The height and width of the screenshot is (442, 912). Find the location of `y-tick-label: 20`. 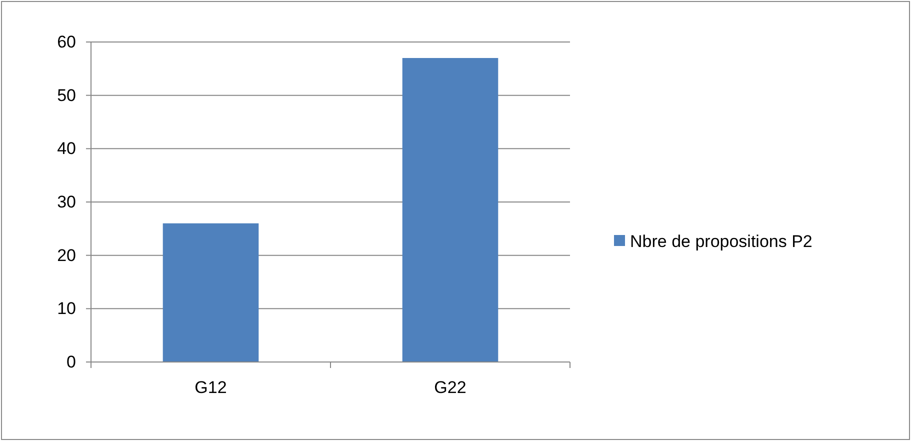

y-tick-label: 20 is located at coordinates (66, 255).